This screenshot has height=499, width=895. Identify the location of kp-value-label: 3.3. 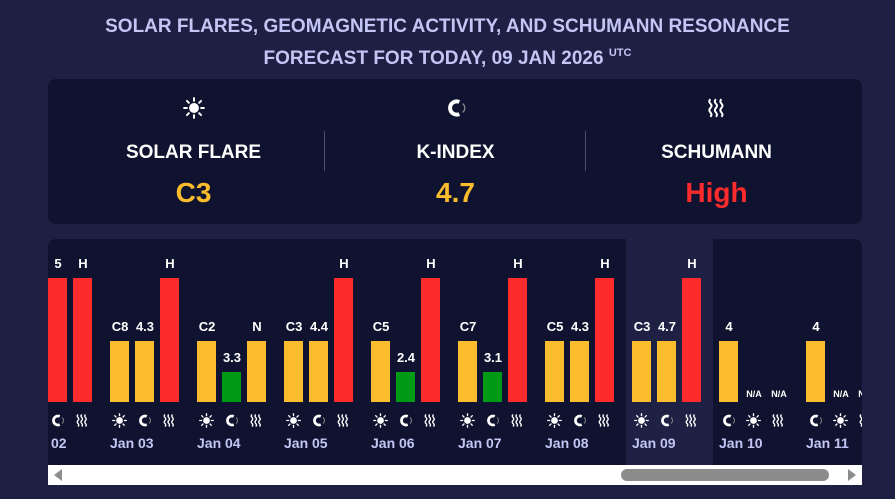
(232, 357).